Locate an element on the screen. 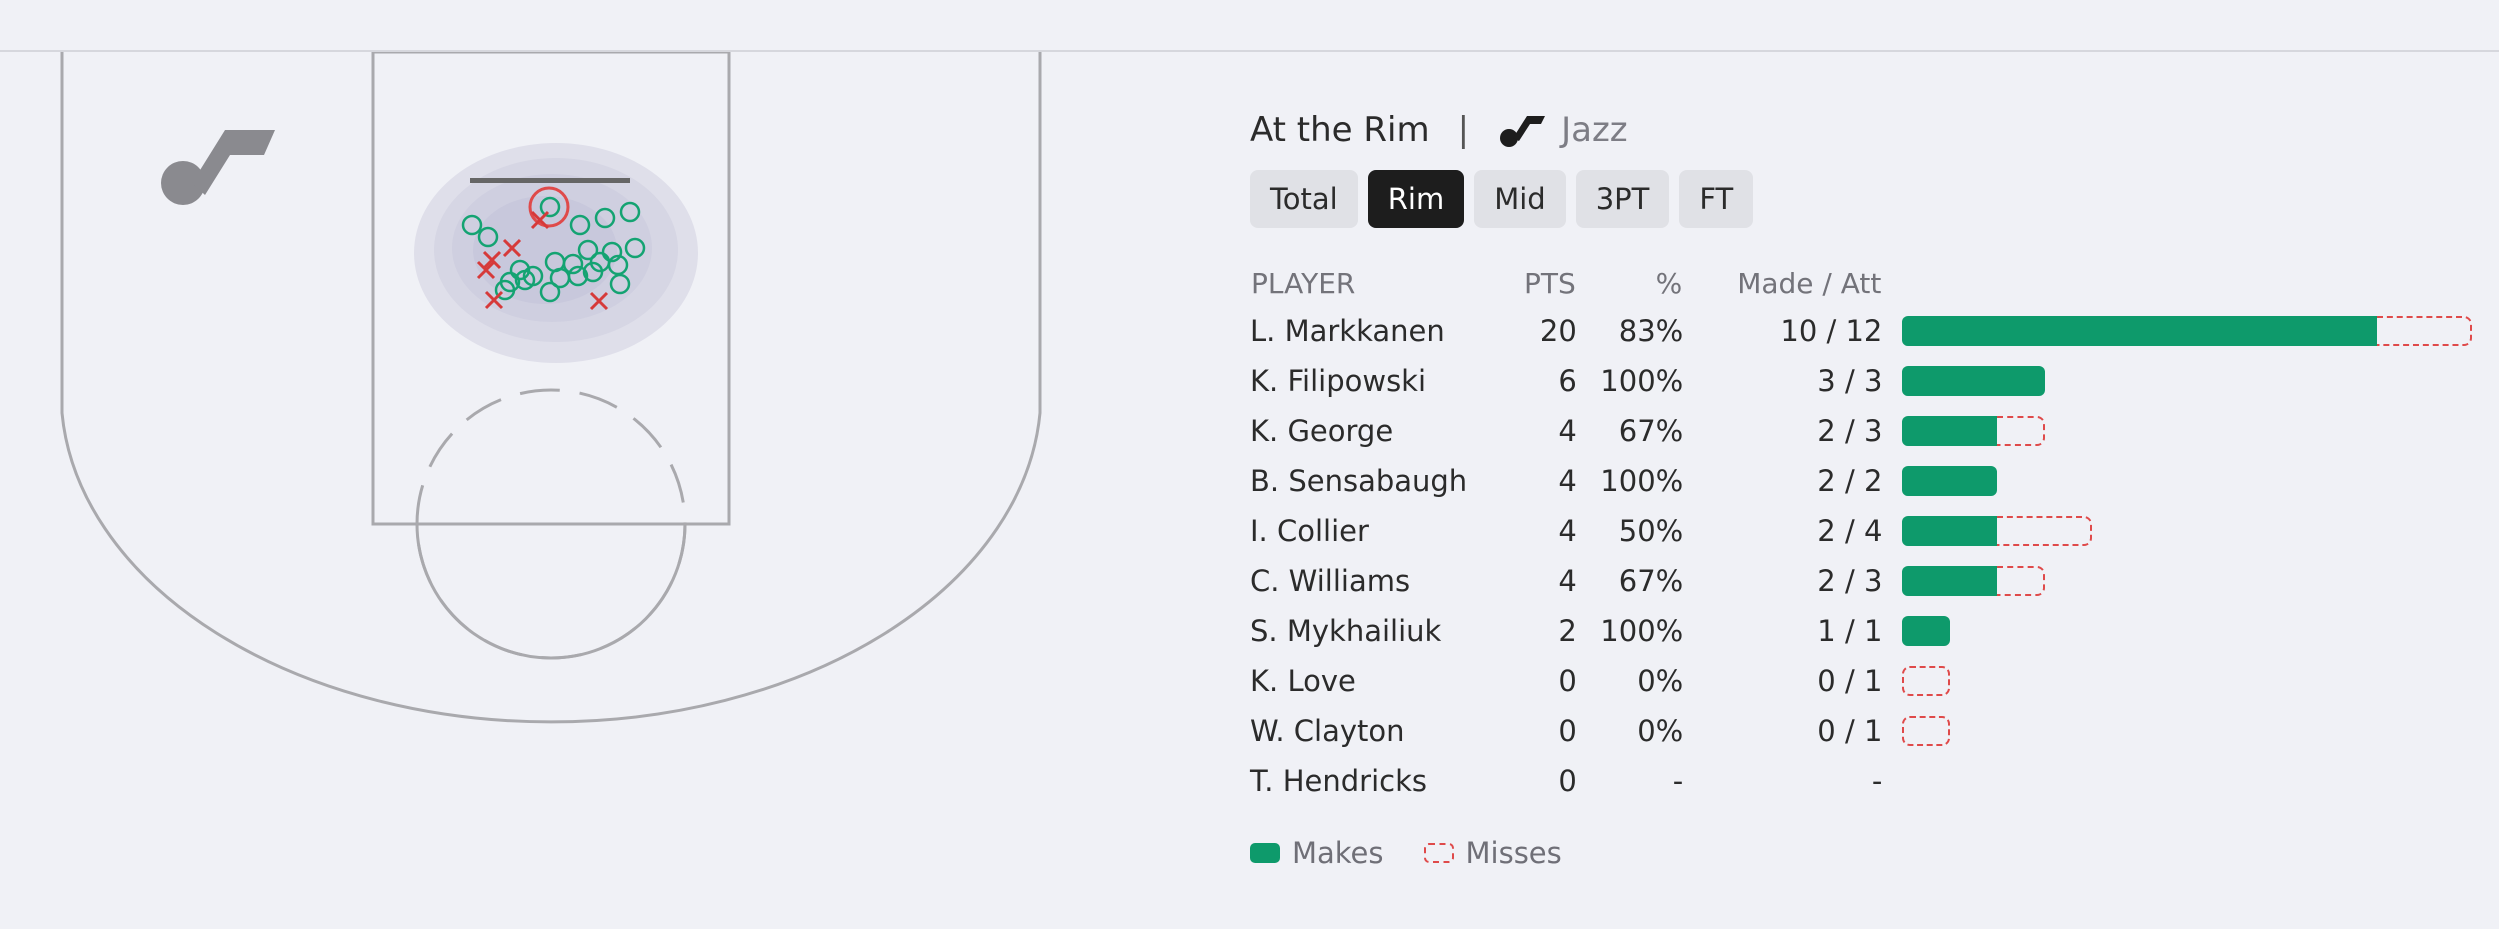 The width and height of the screenshot is (2499, 929). player-name: L. Markkanen is located at coordinates (1347, 331).